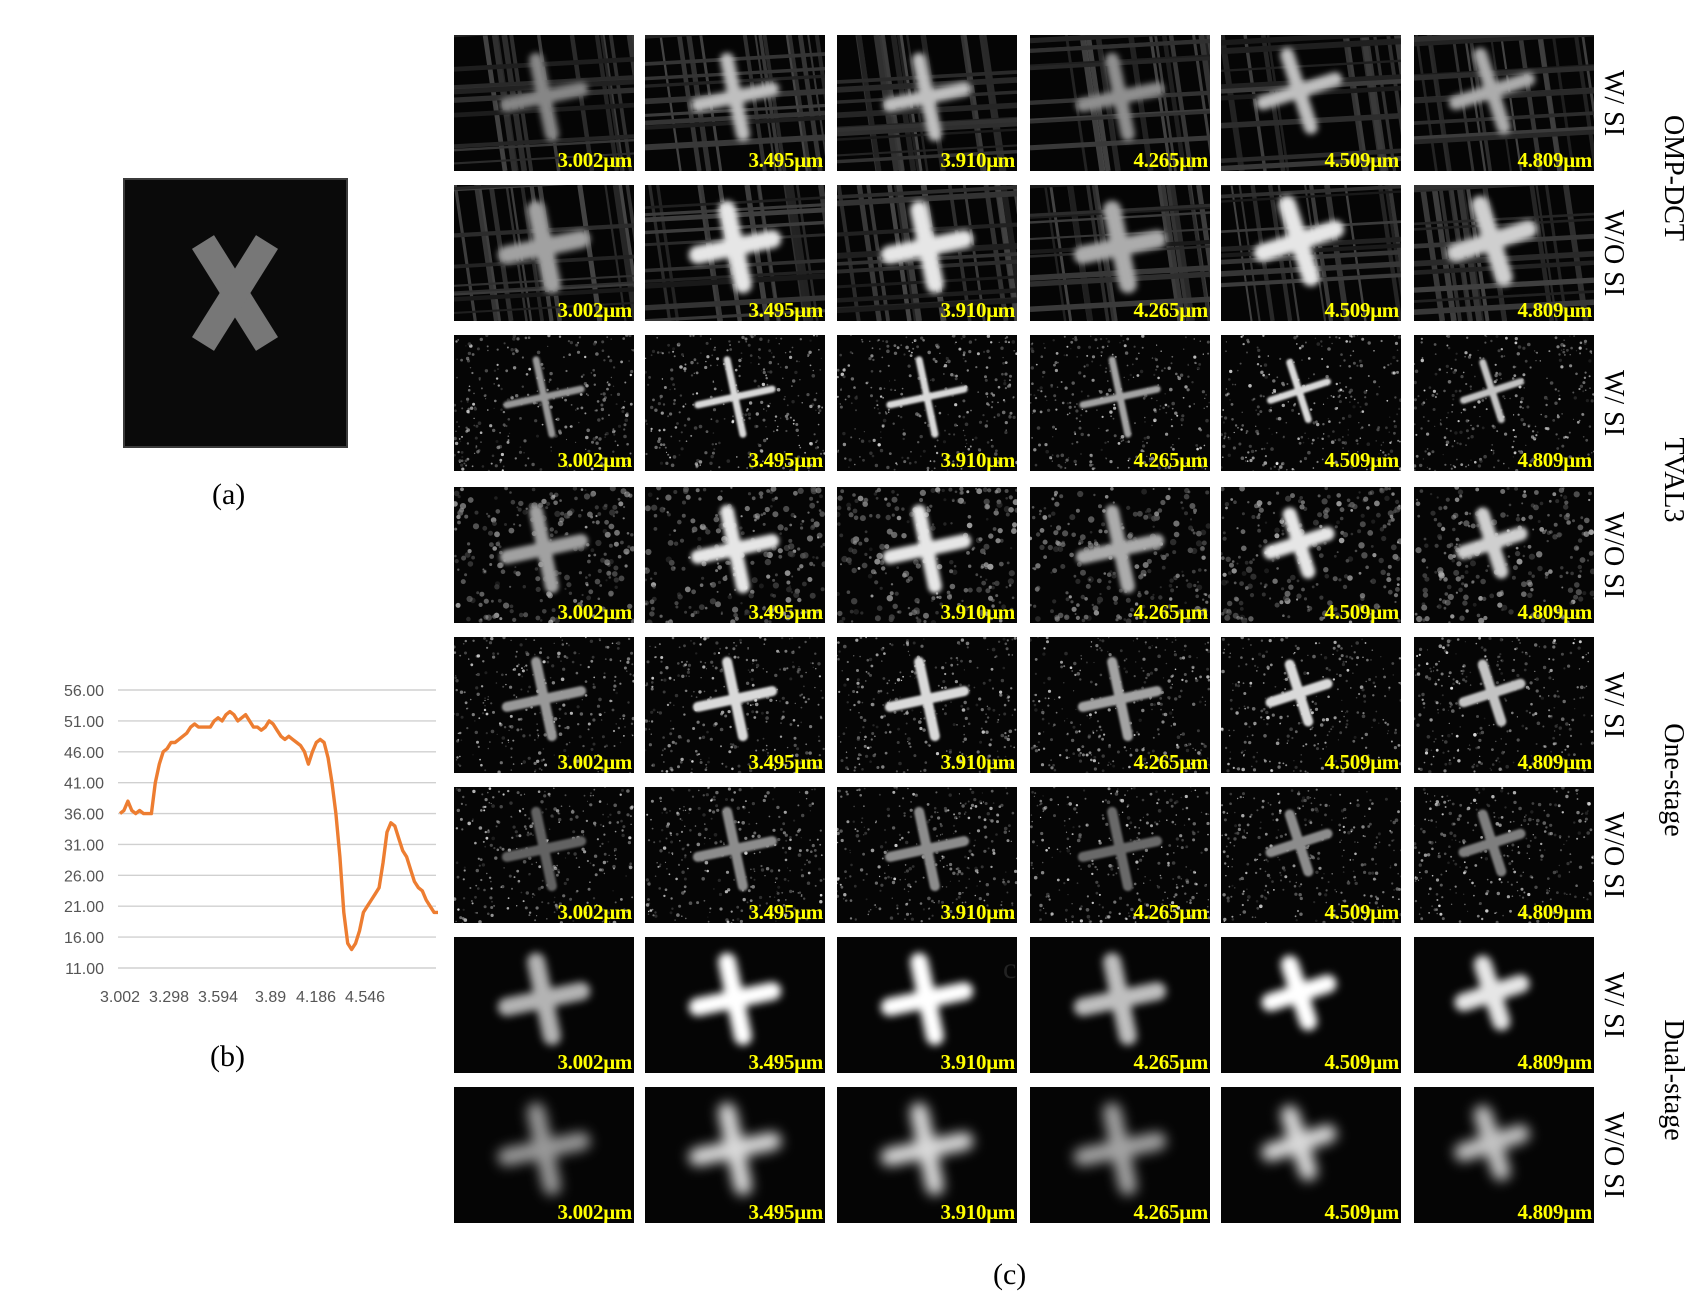  What do you see at coordinates (84, 907) in the screenshot?
I see `y-tick-label: 21.00` at bounding box center [84, 907].